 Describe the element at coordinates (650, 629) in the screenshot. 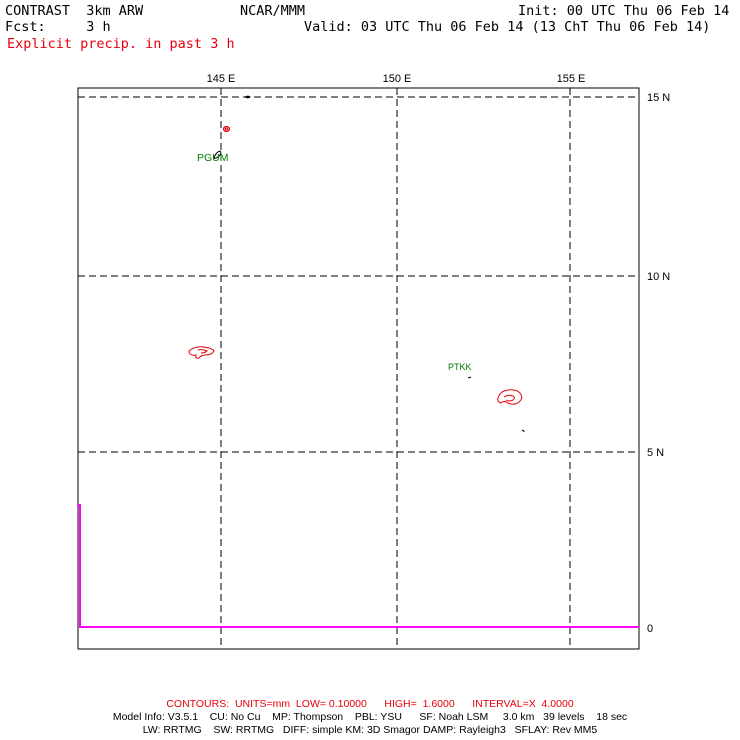

I see `zero-label: 0` at that location.